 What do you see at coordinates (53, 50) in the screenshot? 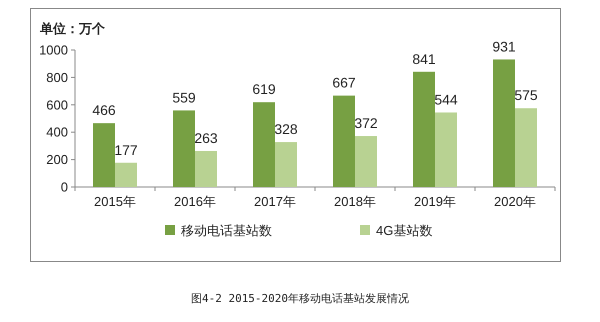
I see `y-tick-label: 1000` at bounding box center [53, 50].